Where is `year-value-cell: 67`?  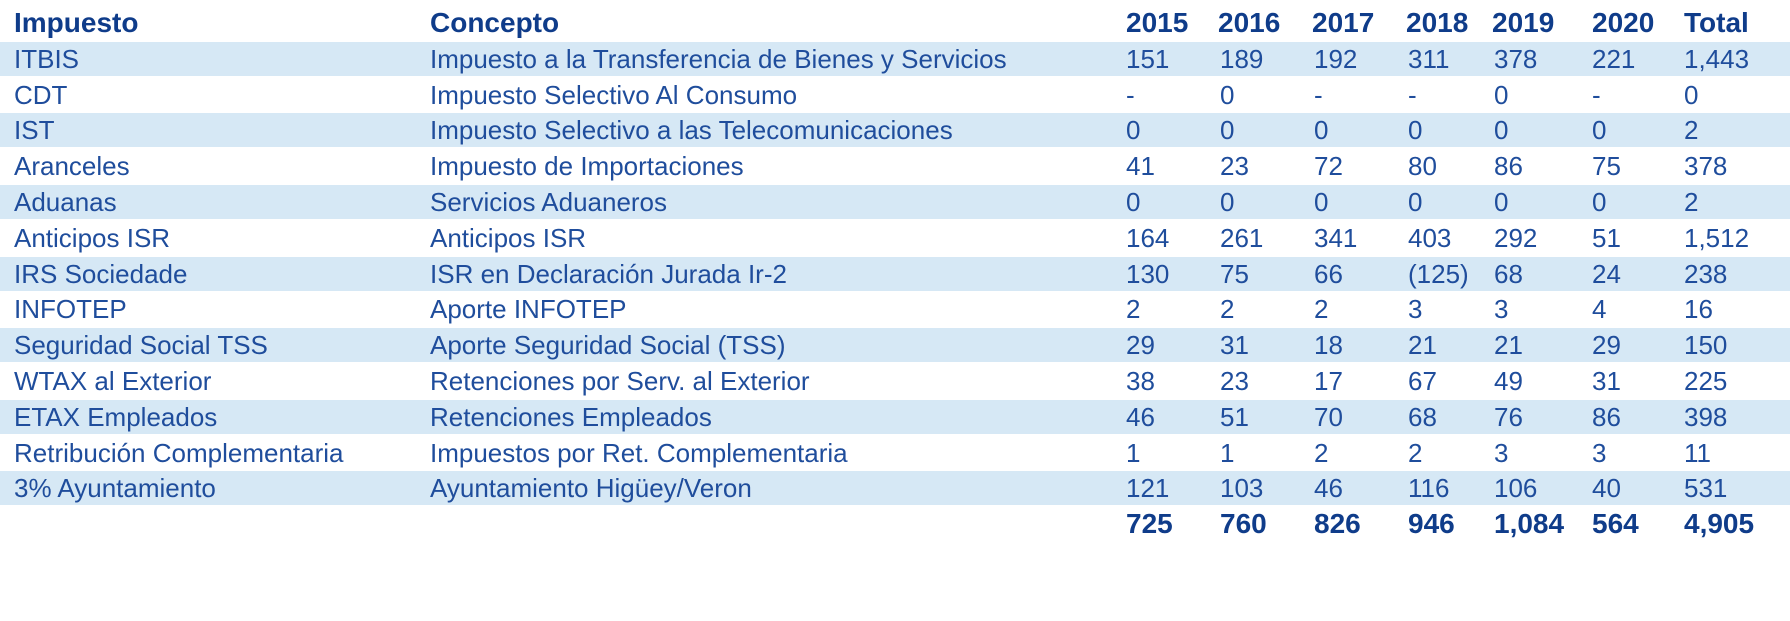 year-value-cell: 67 is located at coordinates (1422, 381).